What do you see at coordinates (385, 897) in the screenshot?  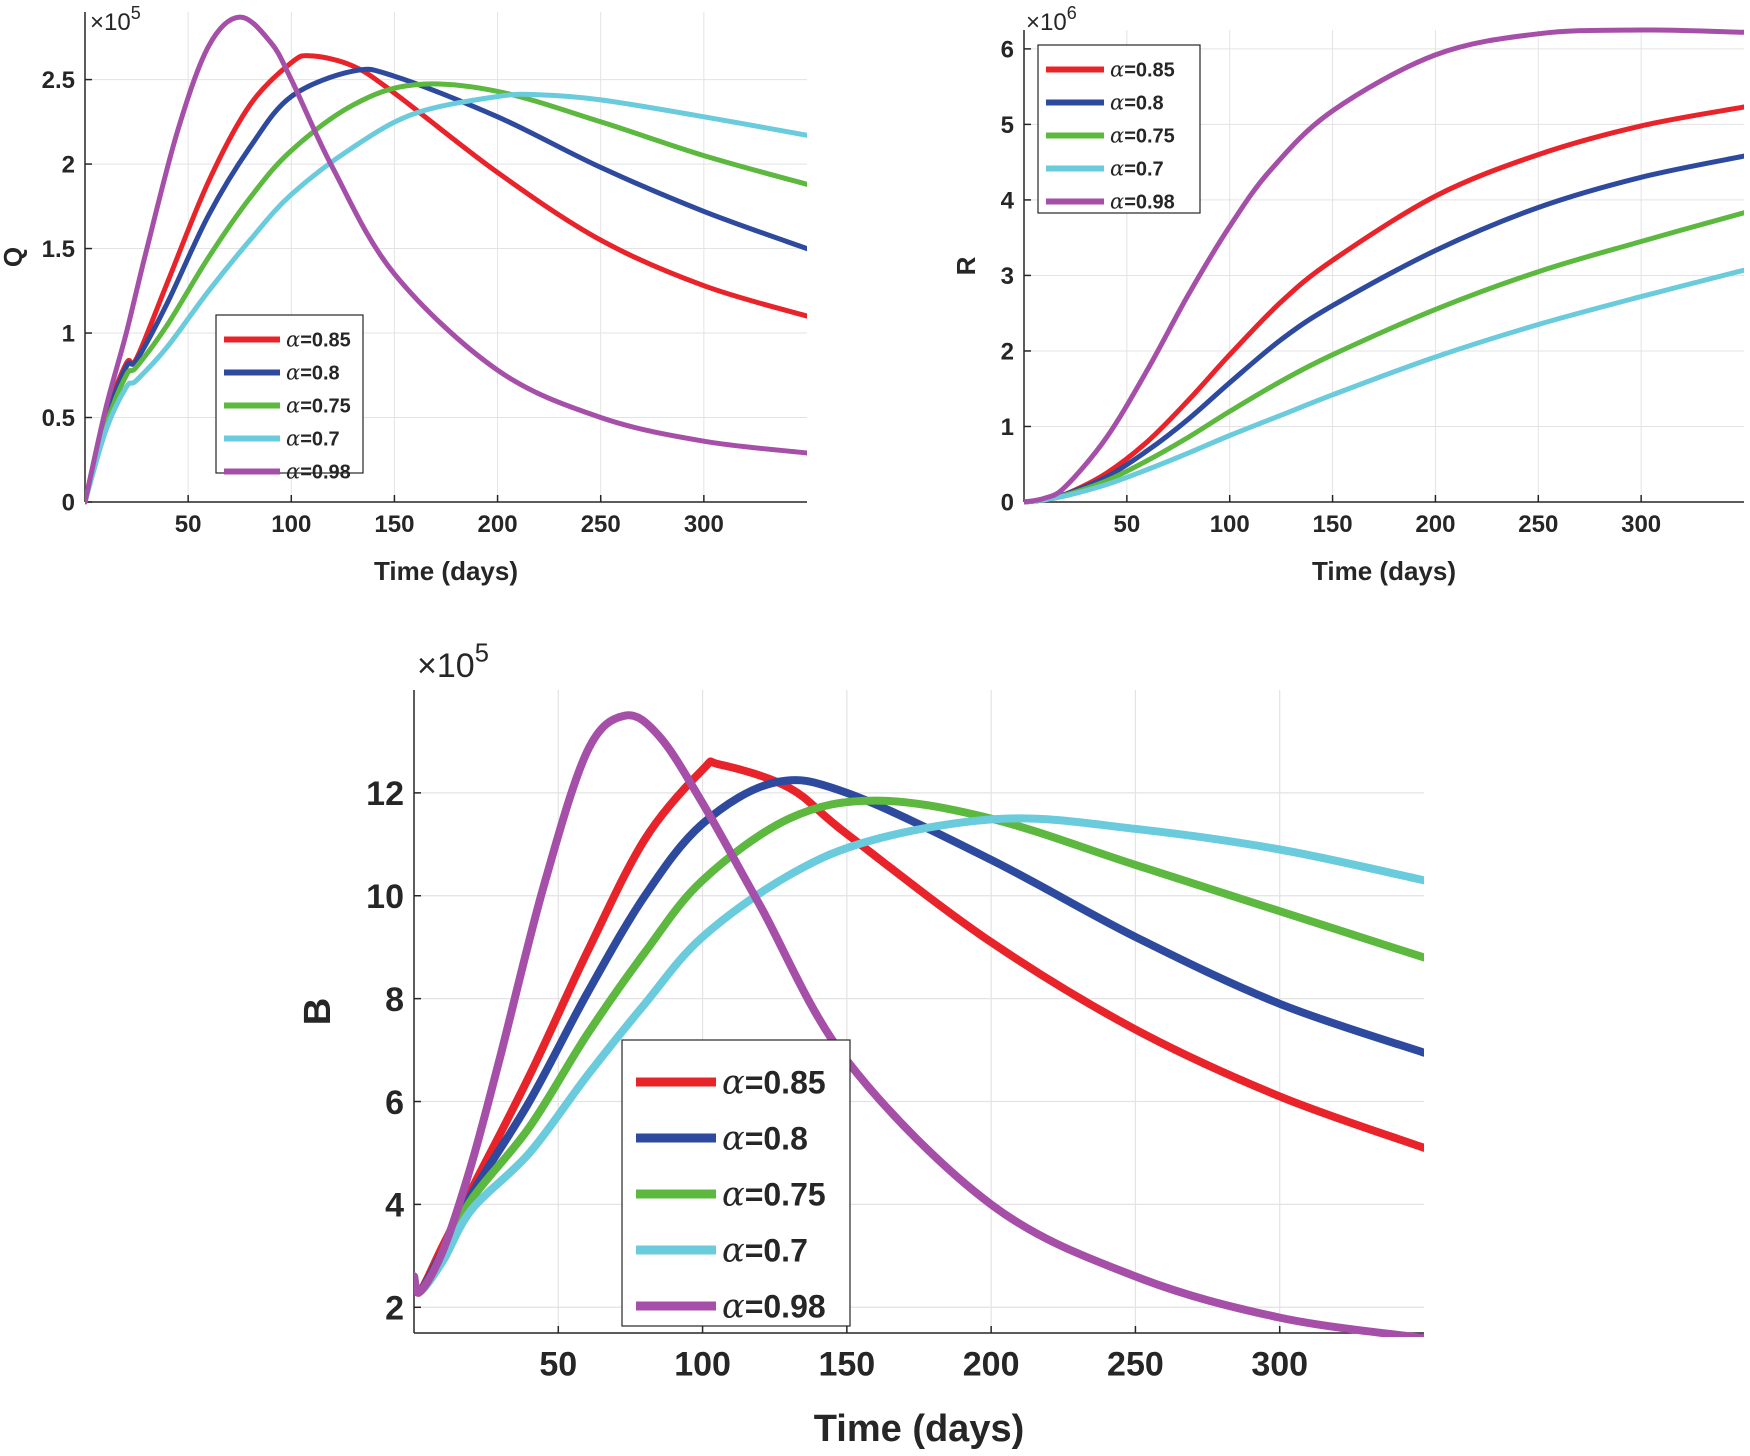 I see `y-tick-label: 10` at bounding box center [385, 897].